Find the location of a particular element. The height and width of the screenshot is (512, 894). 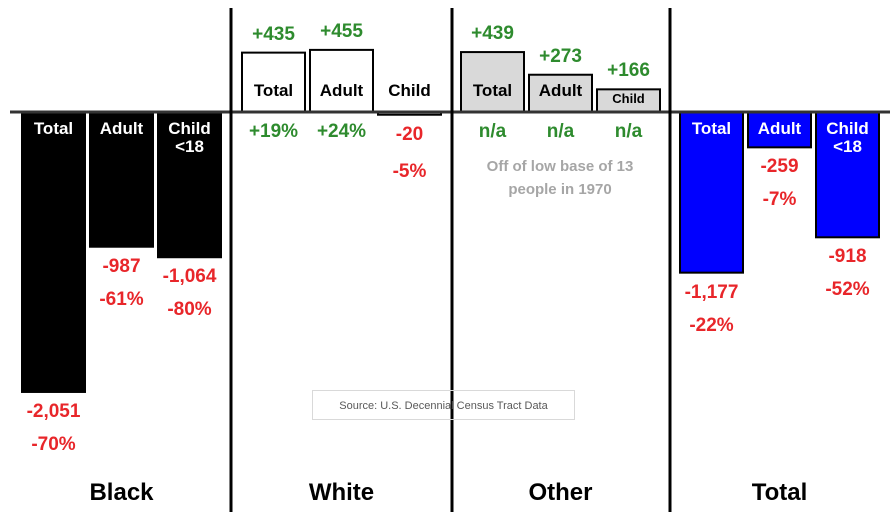

group-label: Total is located at coordinates (779, 492).